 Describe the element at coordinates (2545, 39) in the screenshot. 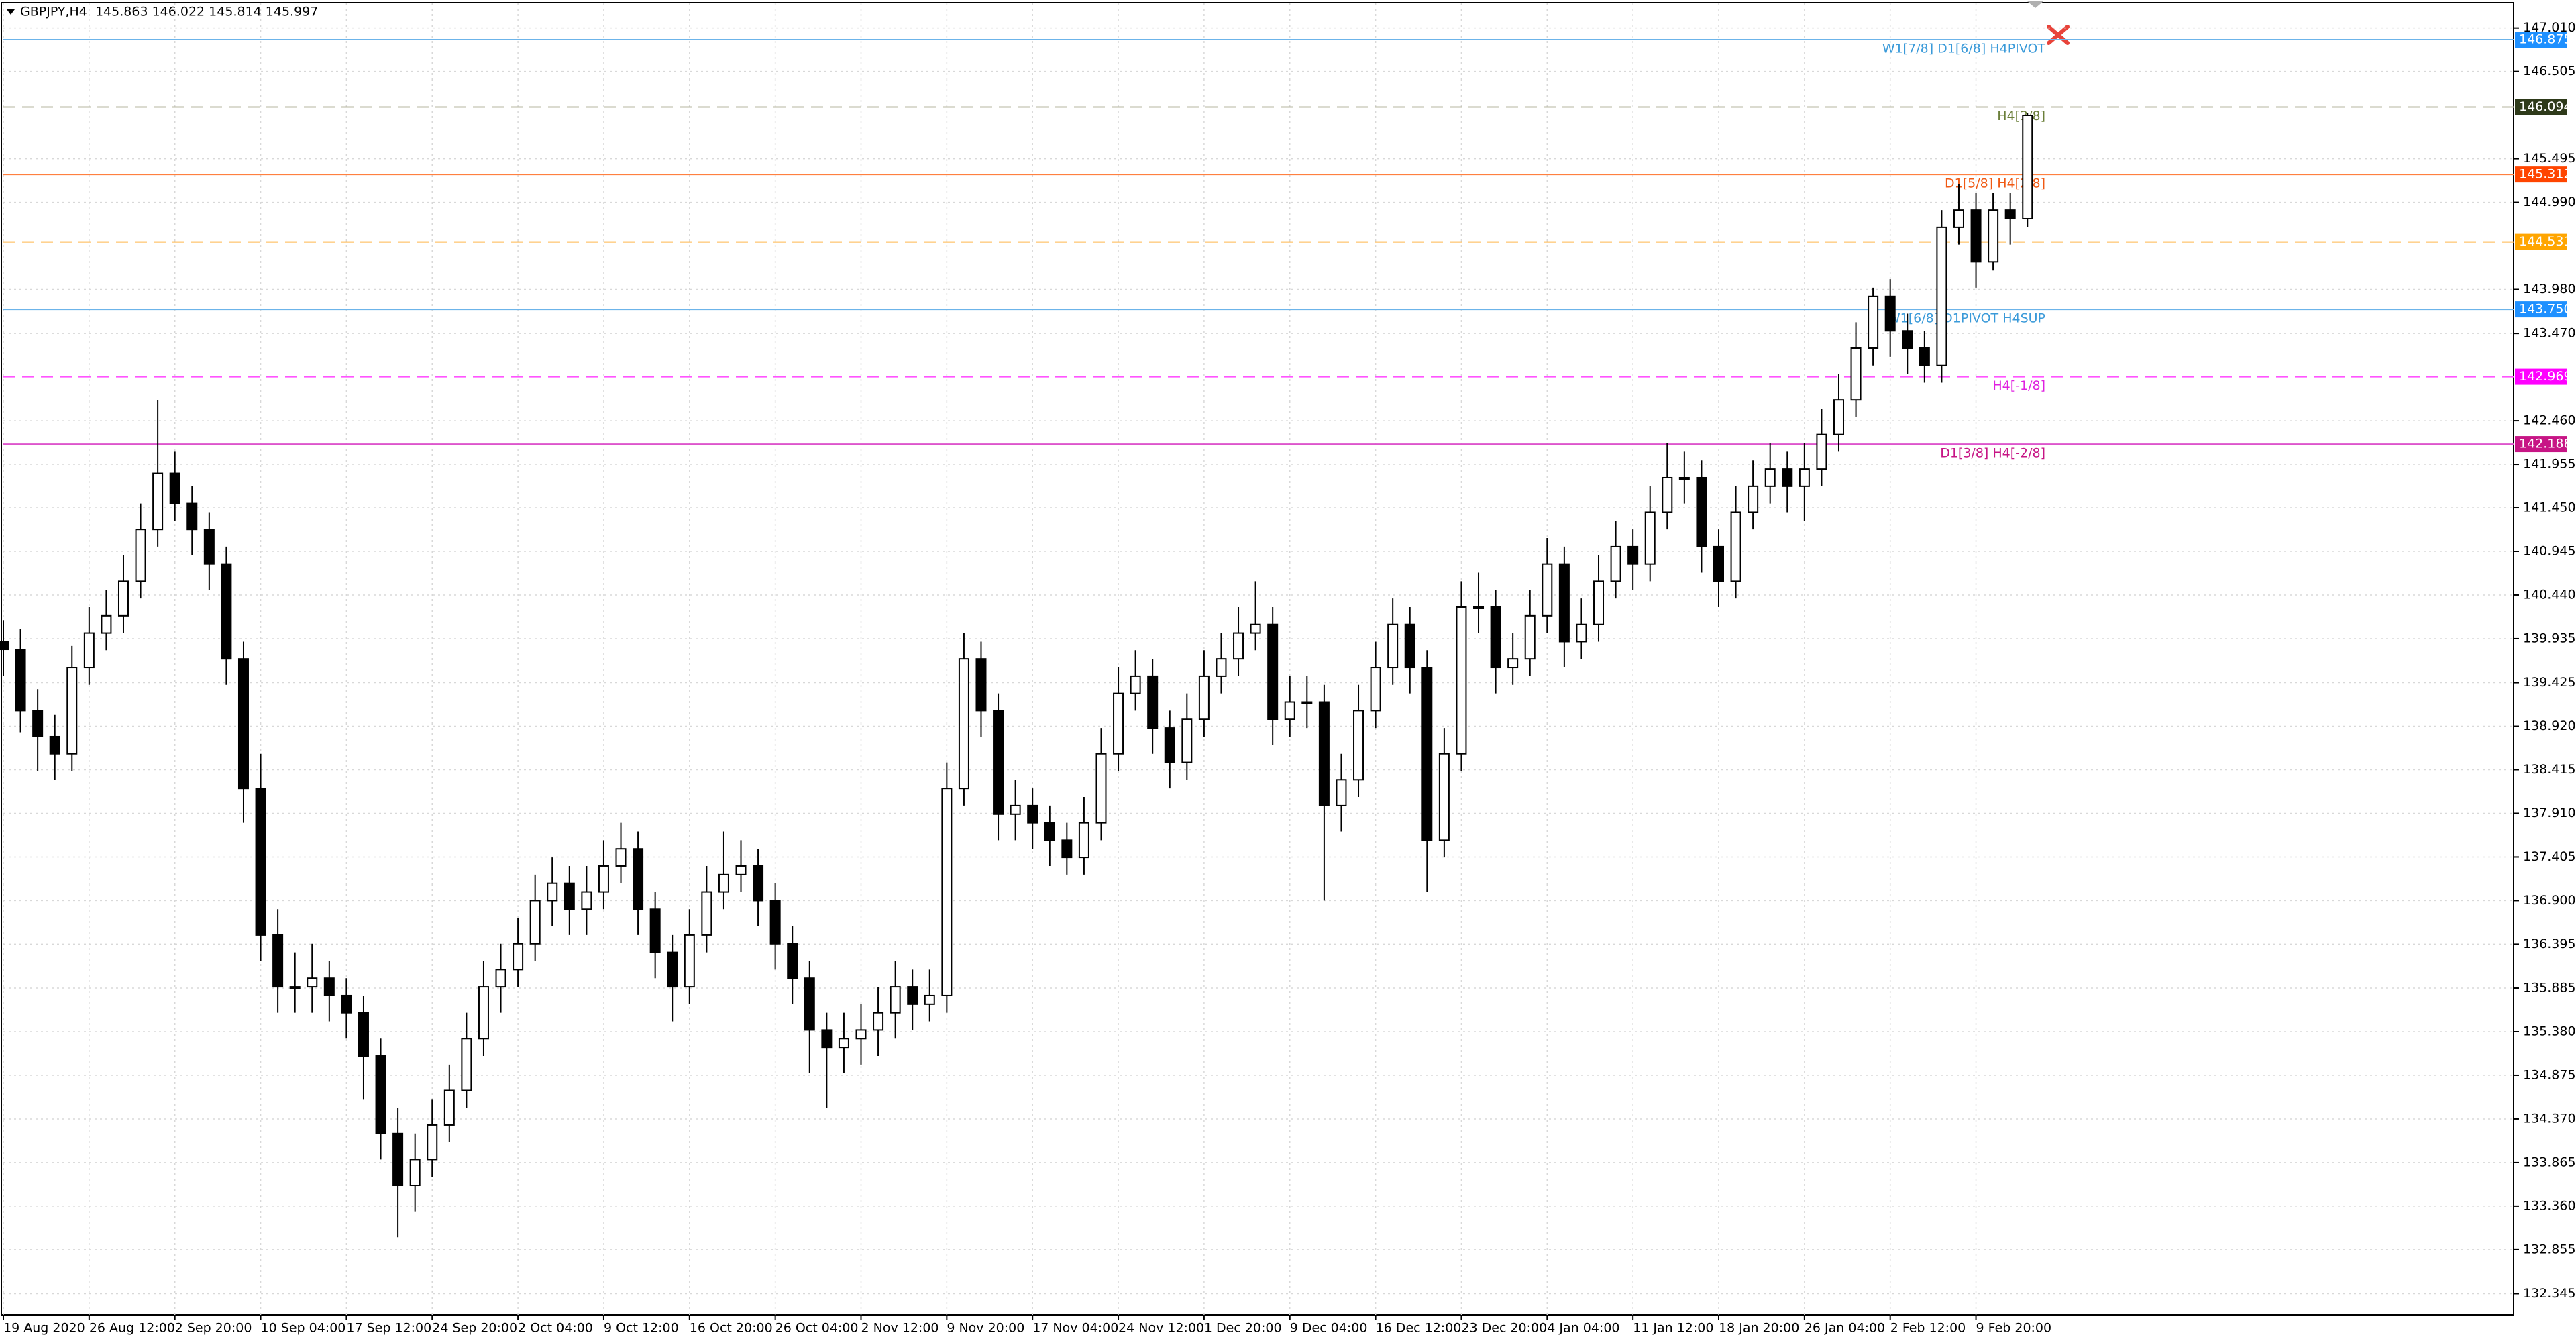

I see `price-box-label: 146.875` at that location.